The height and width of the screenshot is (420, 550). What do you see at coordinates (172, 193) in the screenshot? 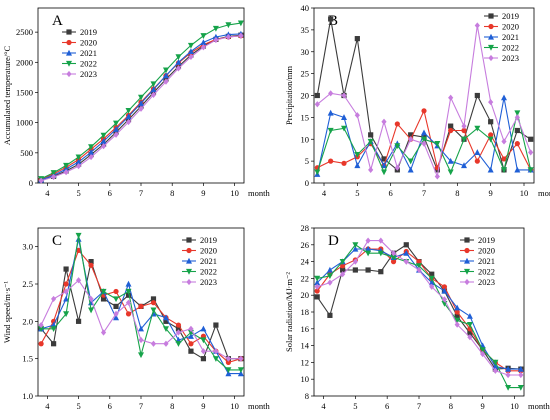
I see `panel-a-x-tick-label: 8` at bounding box center [172, 193].